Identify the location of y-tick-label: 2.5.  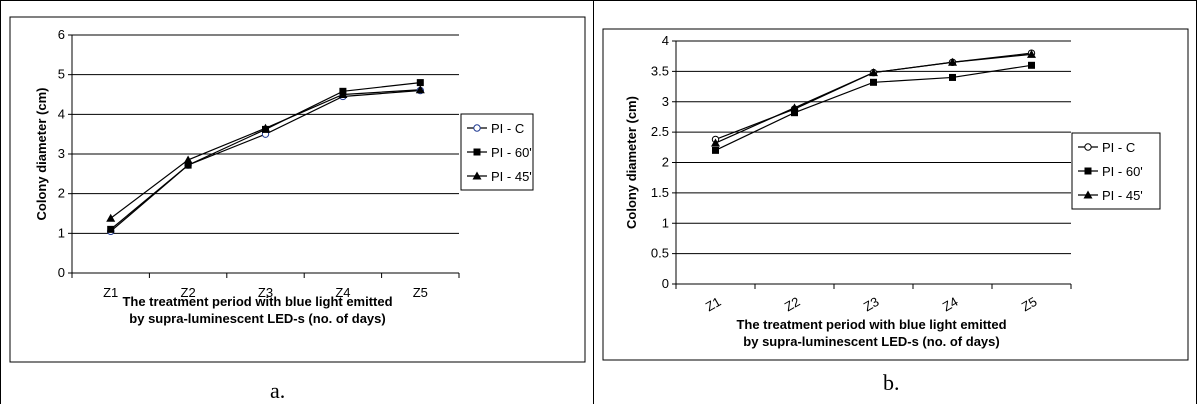
(660, 131).